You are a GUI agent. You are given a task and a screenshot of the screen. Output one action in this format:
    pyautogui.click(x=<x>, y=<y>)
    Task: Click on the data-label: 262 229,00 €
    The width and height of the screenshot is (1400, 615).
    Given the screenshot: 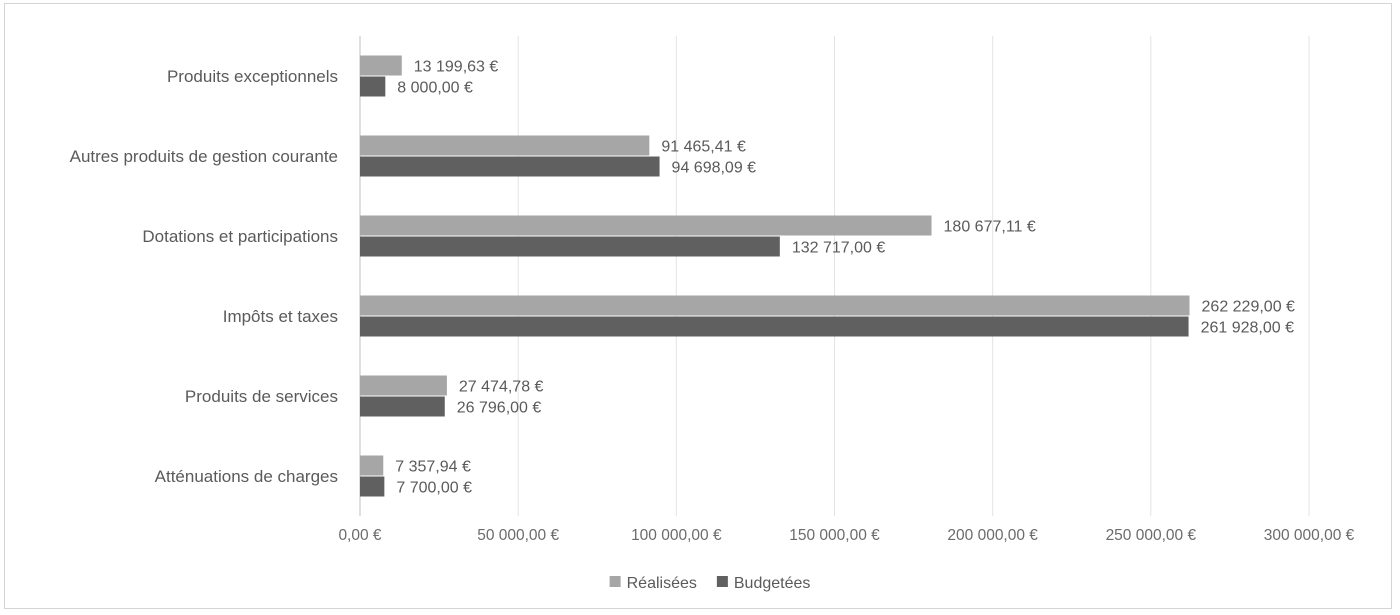 What is the action you would take?
    pyautogui.click(x=1249, y=307)
    